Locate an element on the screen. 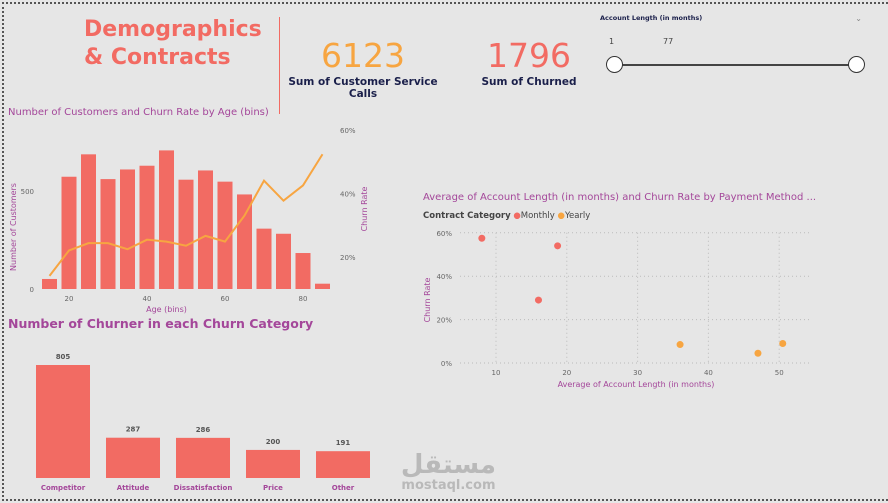 Image resolution: width=888 pixels, height=503 pixels. y-axis-label: Number of Customers is located at coordinates (13, 227).